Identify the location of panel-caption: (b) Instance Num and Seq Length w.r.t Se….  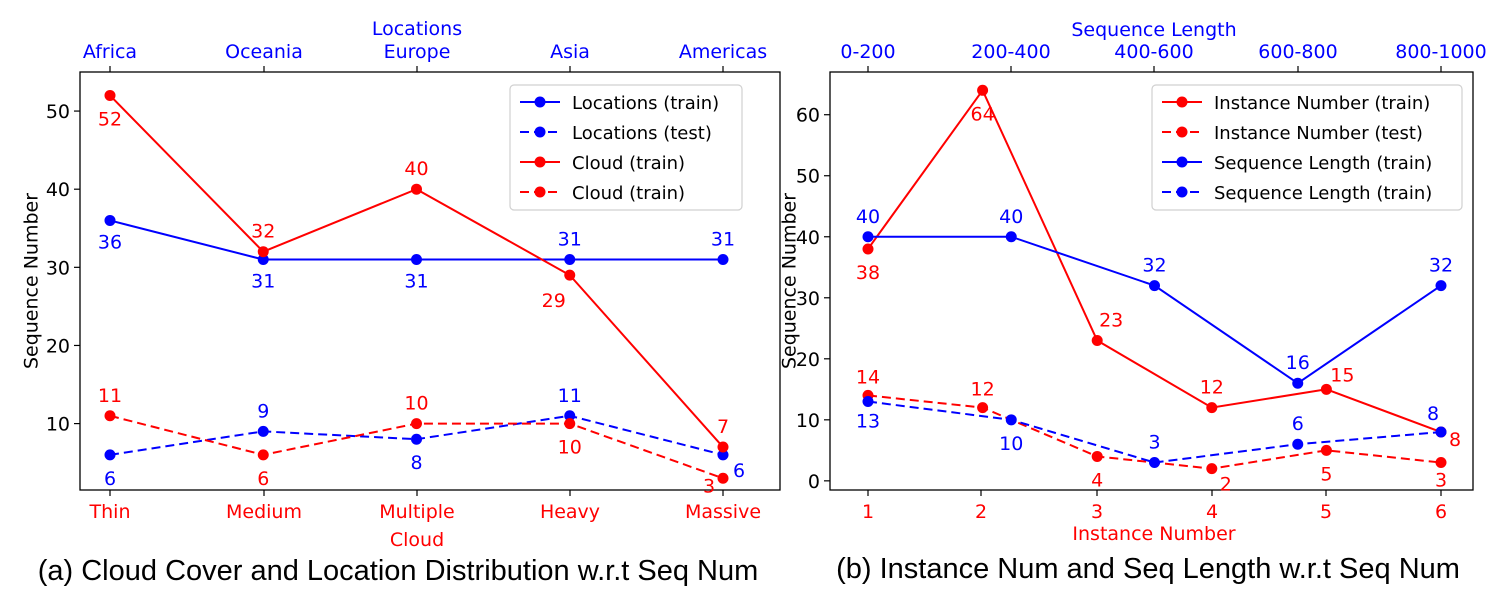
(1148, 569).